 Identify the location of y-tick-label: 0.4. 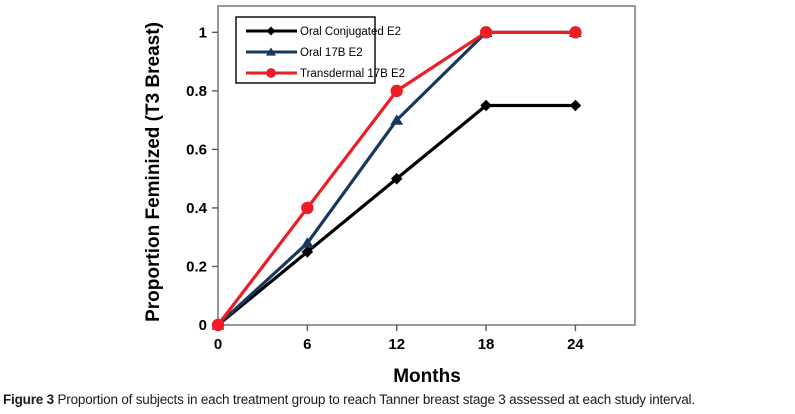
(197, 208).